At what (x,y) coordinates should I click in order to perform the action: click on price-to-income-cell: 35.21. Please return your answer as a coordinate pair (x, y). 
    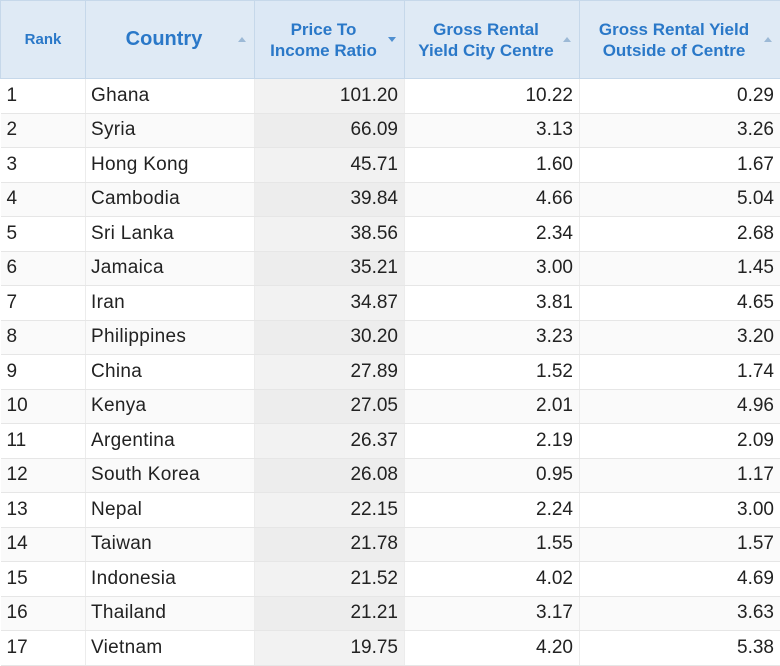
    Looking at the image, I should click on (330, 268).